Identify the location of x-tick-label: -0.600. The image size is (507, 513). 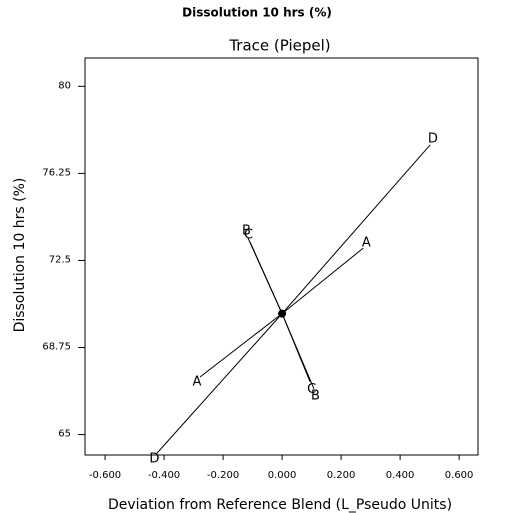
(105, 475).